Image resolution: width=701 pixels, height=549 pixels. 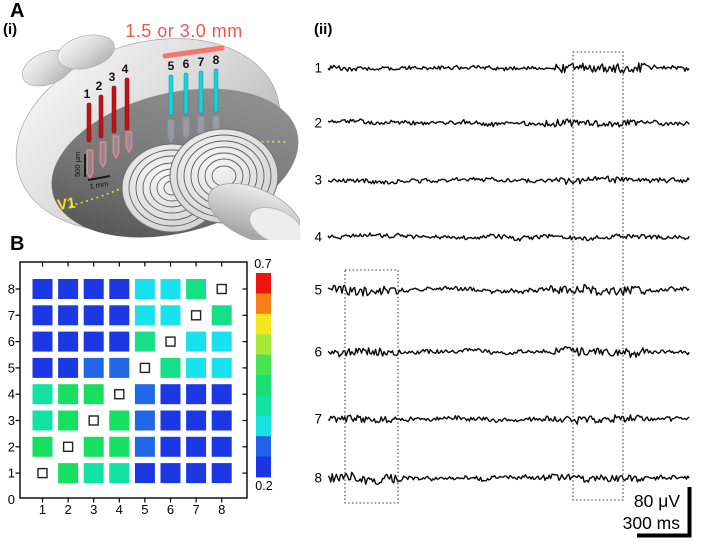 What do you see at coordinates (99, 185) in the screenshot?
I see `width-scale-label: 1 mm` at bounding box center [99, 185].